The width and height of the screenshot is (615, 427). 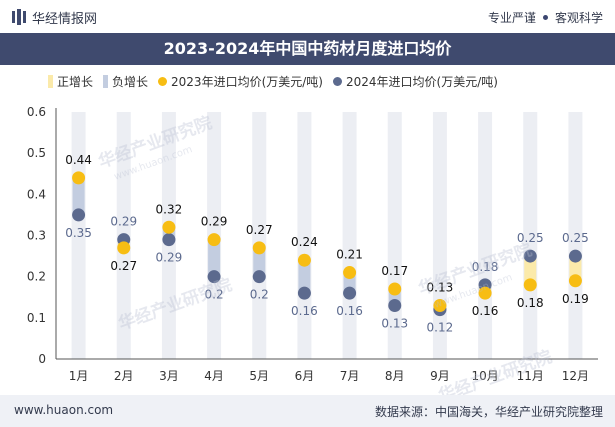 What do you see at coordinates (485, 267) in the screenshot?
I see `data-label-2024: 0.18` at bounding box center [485, 267].